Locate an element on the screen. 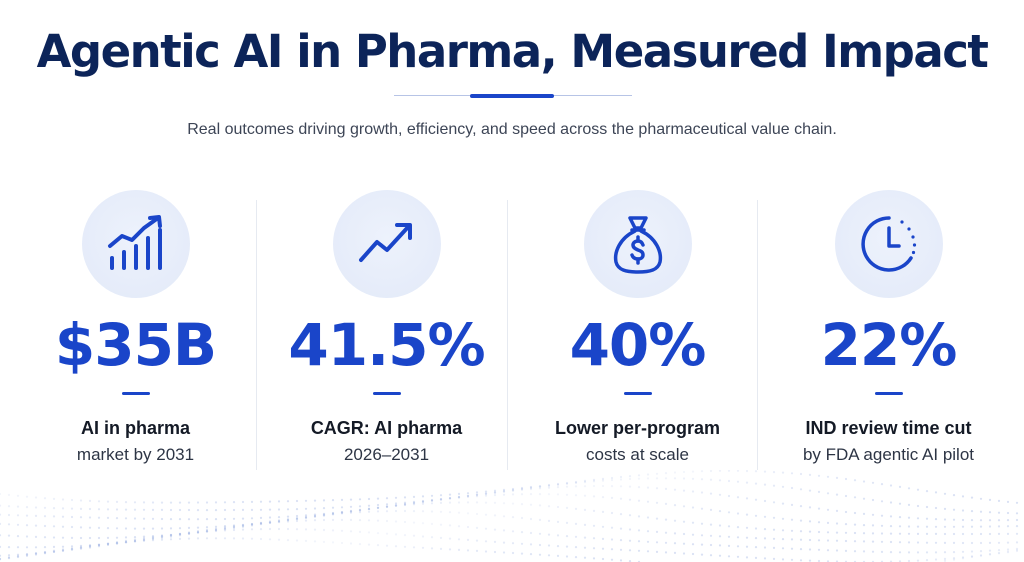  stat-sublabel: by FDA agentic AI pilot is located at coordinates (888, 454).